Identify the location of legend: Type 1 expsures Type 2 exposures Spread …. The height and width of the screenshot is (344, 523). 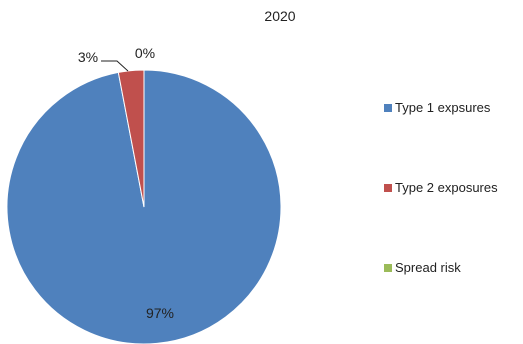
(453, 190).